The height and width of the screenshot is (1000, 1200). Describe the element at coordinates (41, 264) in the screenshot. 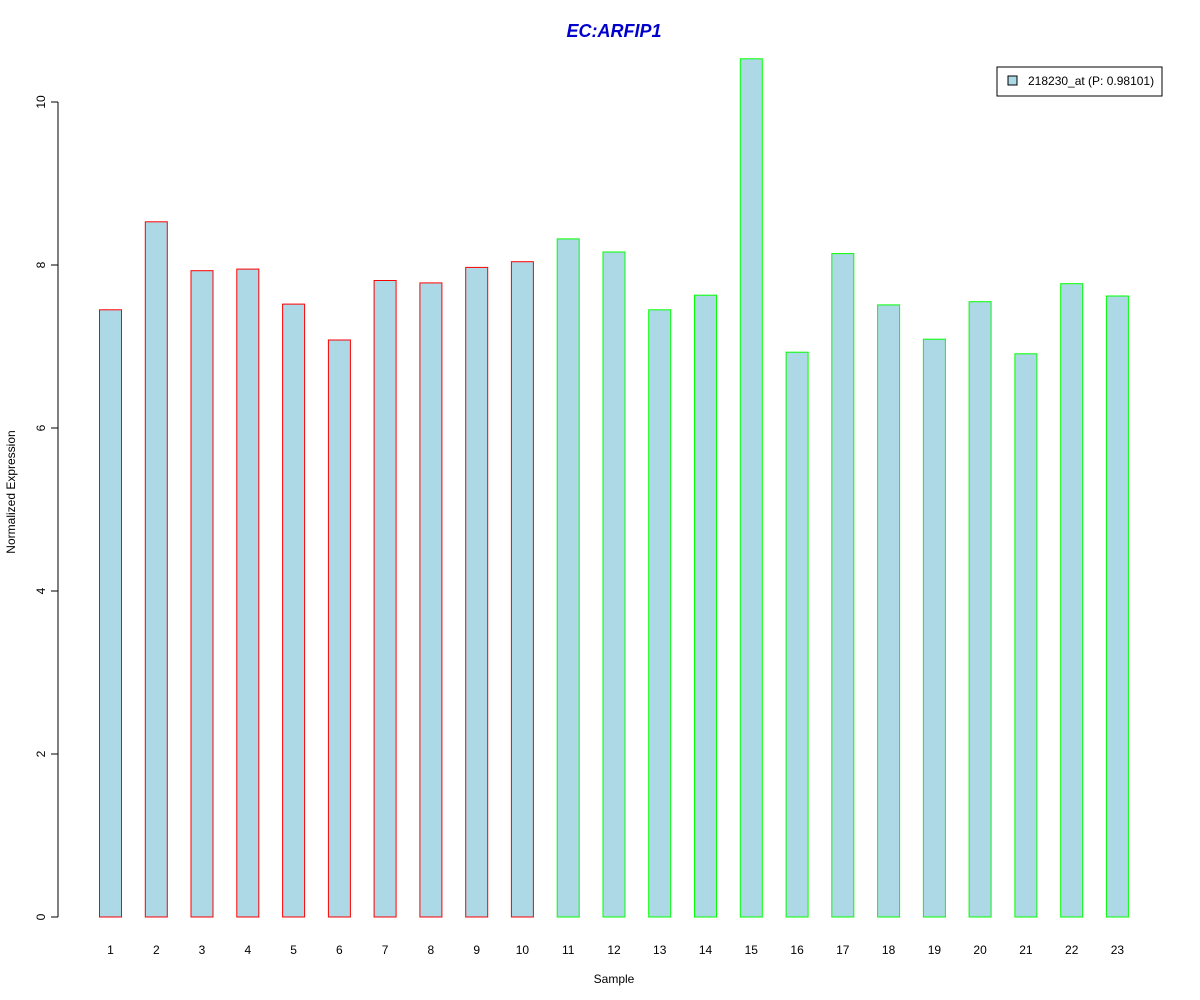

I see `y-tick-label: 8` at that location.